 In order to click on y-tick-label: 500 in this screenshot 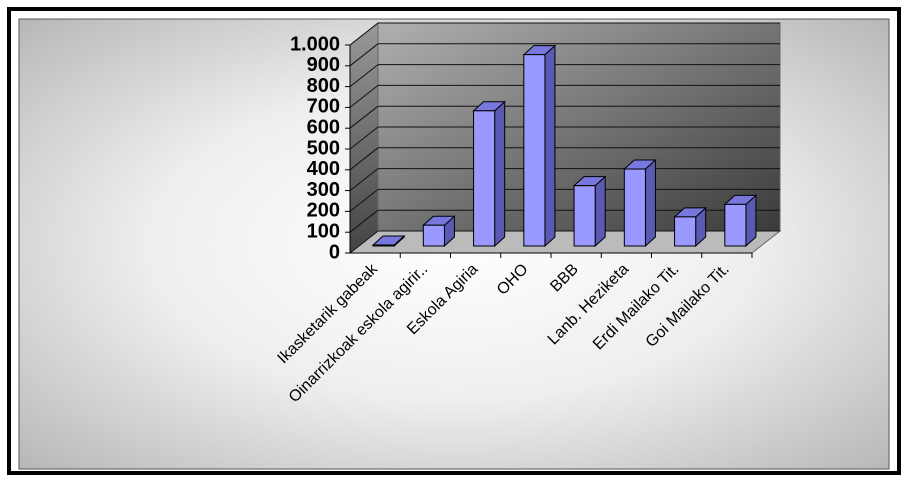, I will do `click(323, 148)`.